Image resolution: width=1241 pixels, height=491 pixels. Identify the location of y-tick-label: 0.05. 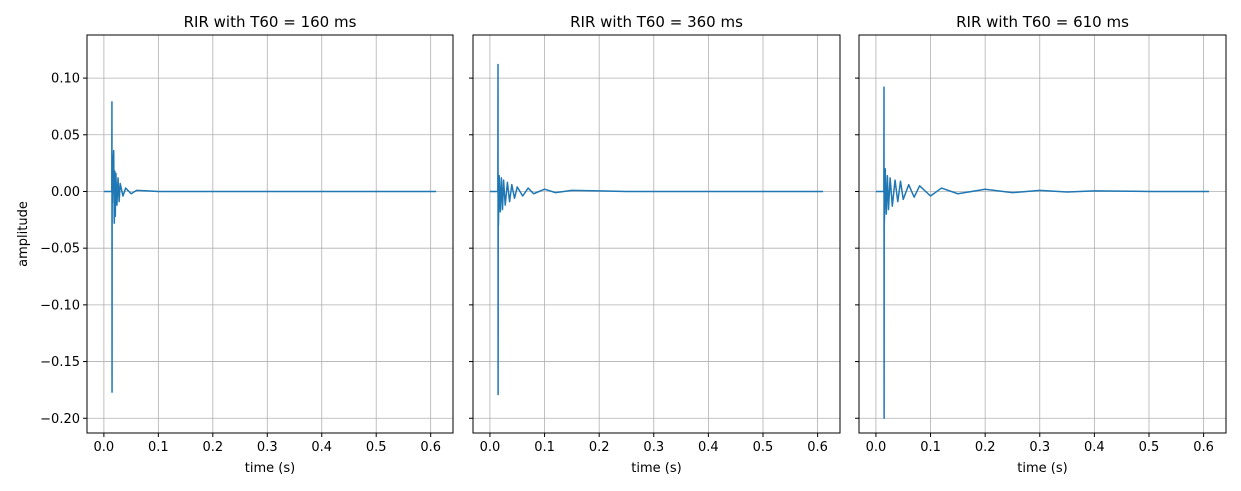
(65, 135).